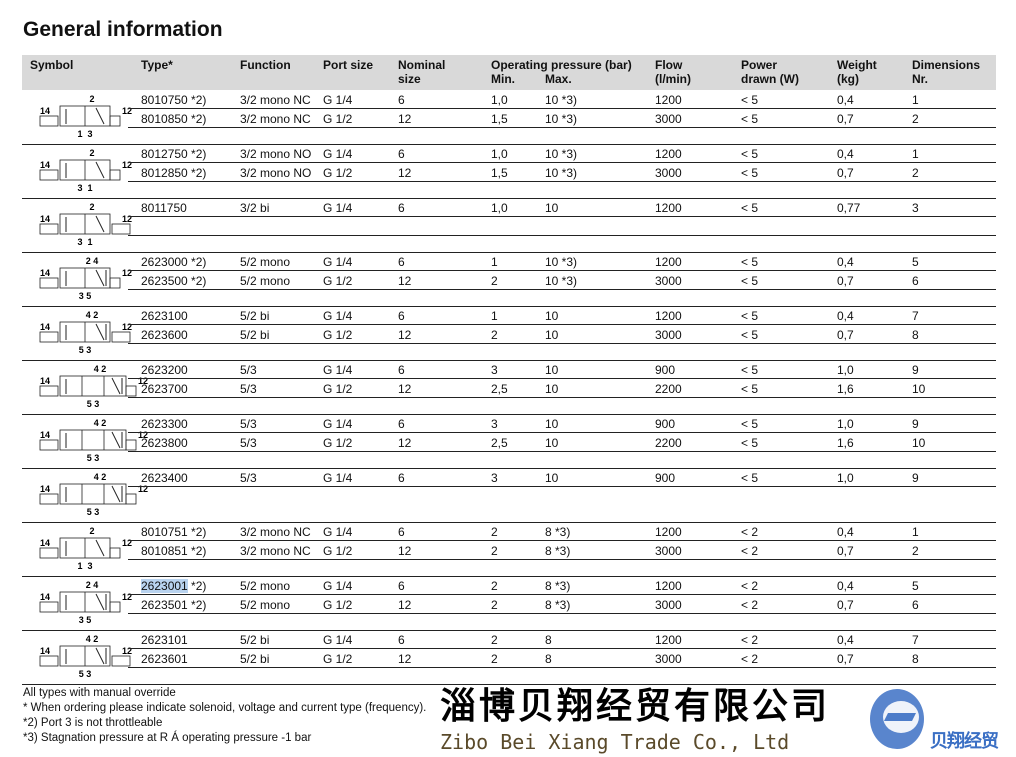 This screenshot has height=757, width=1016. Describe the element at coordinates (197, 586) in the screenshot. I see `type-suffix: *2)` at that location.